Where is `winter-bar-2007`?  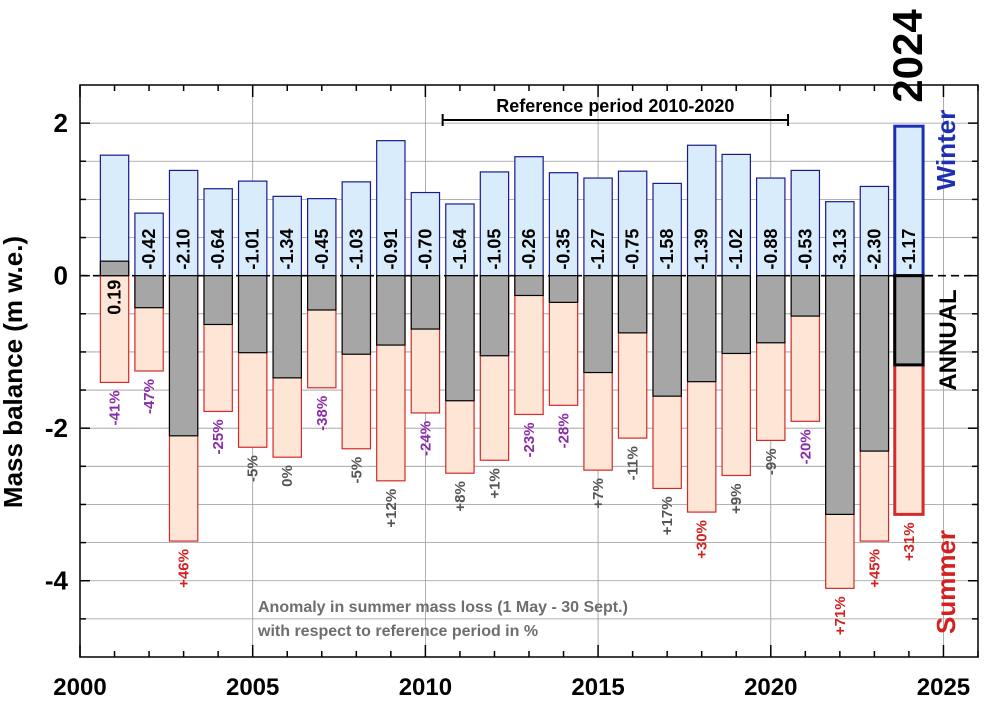
winter-bar-2007 is located at coordinates (322, 237).